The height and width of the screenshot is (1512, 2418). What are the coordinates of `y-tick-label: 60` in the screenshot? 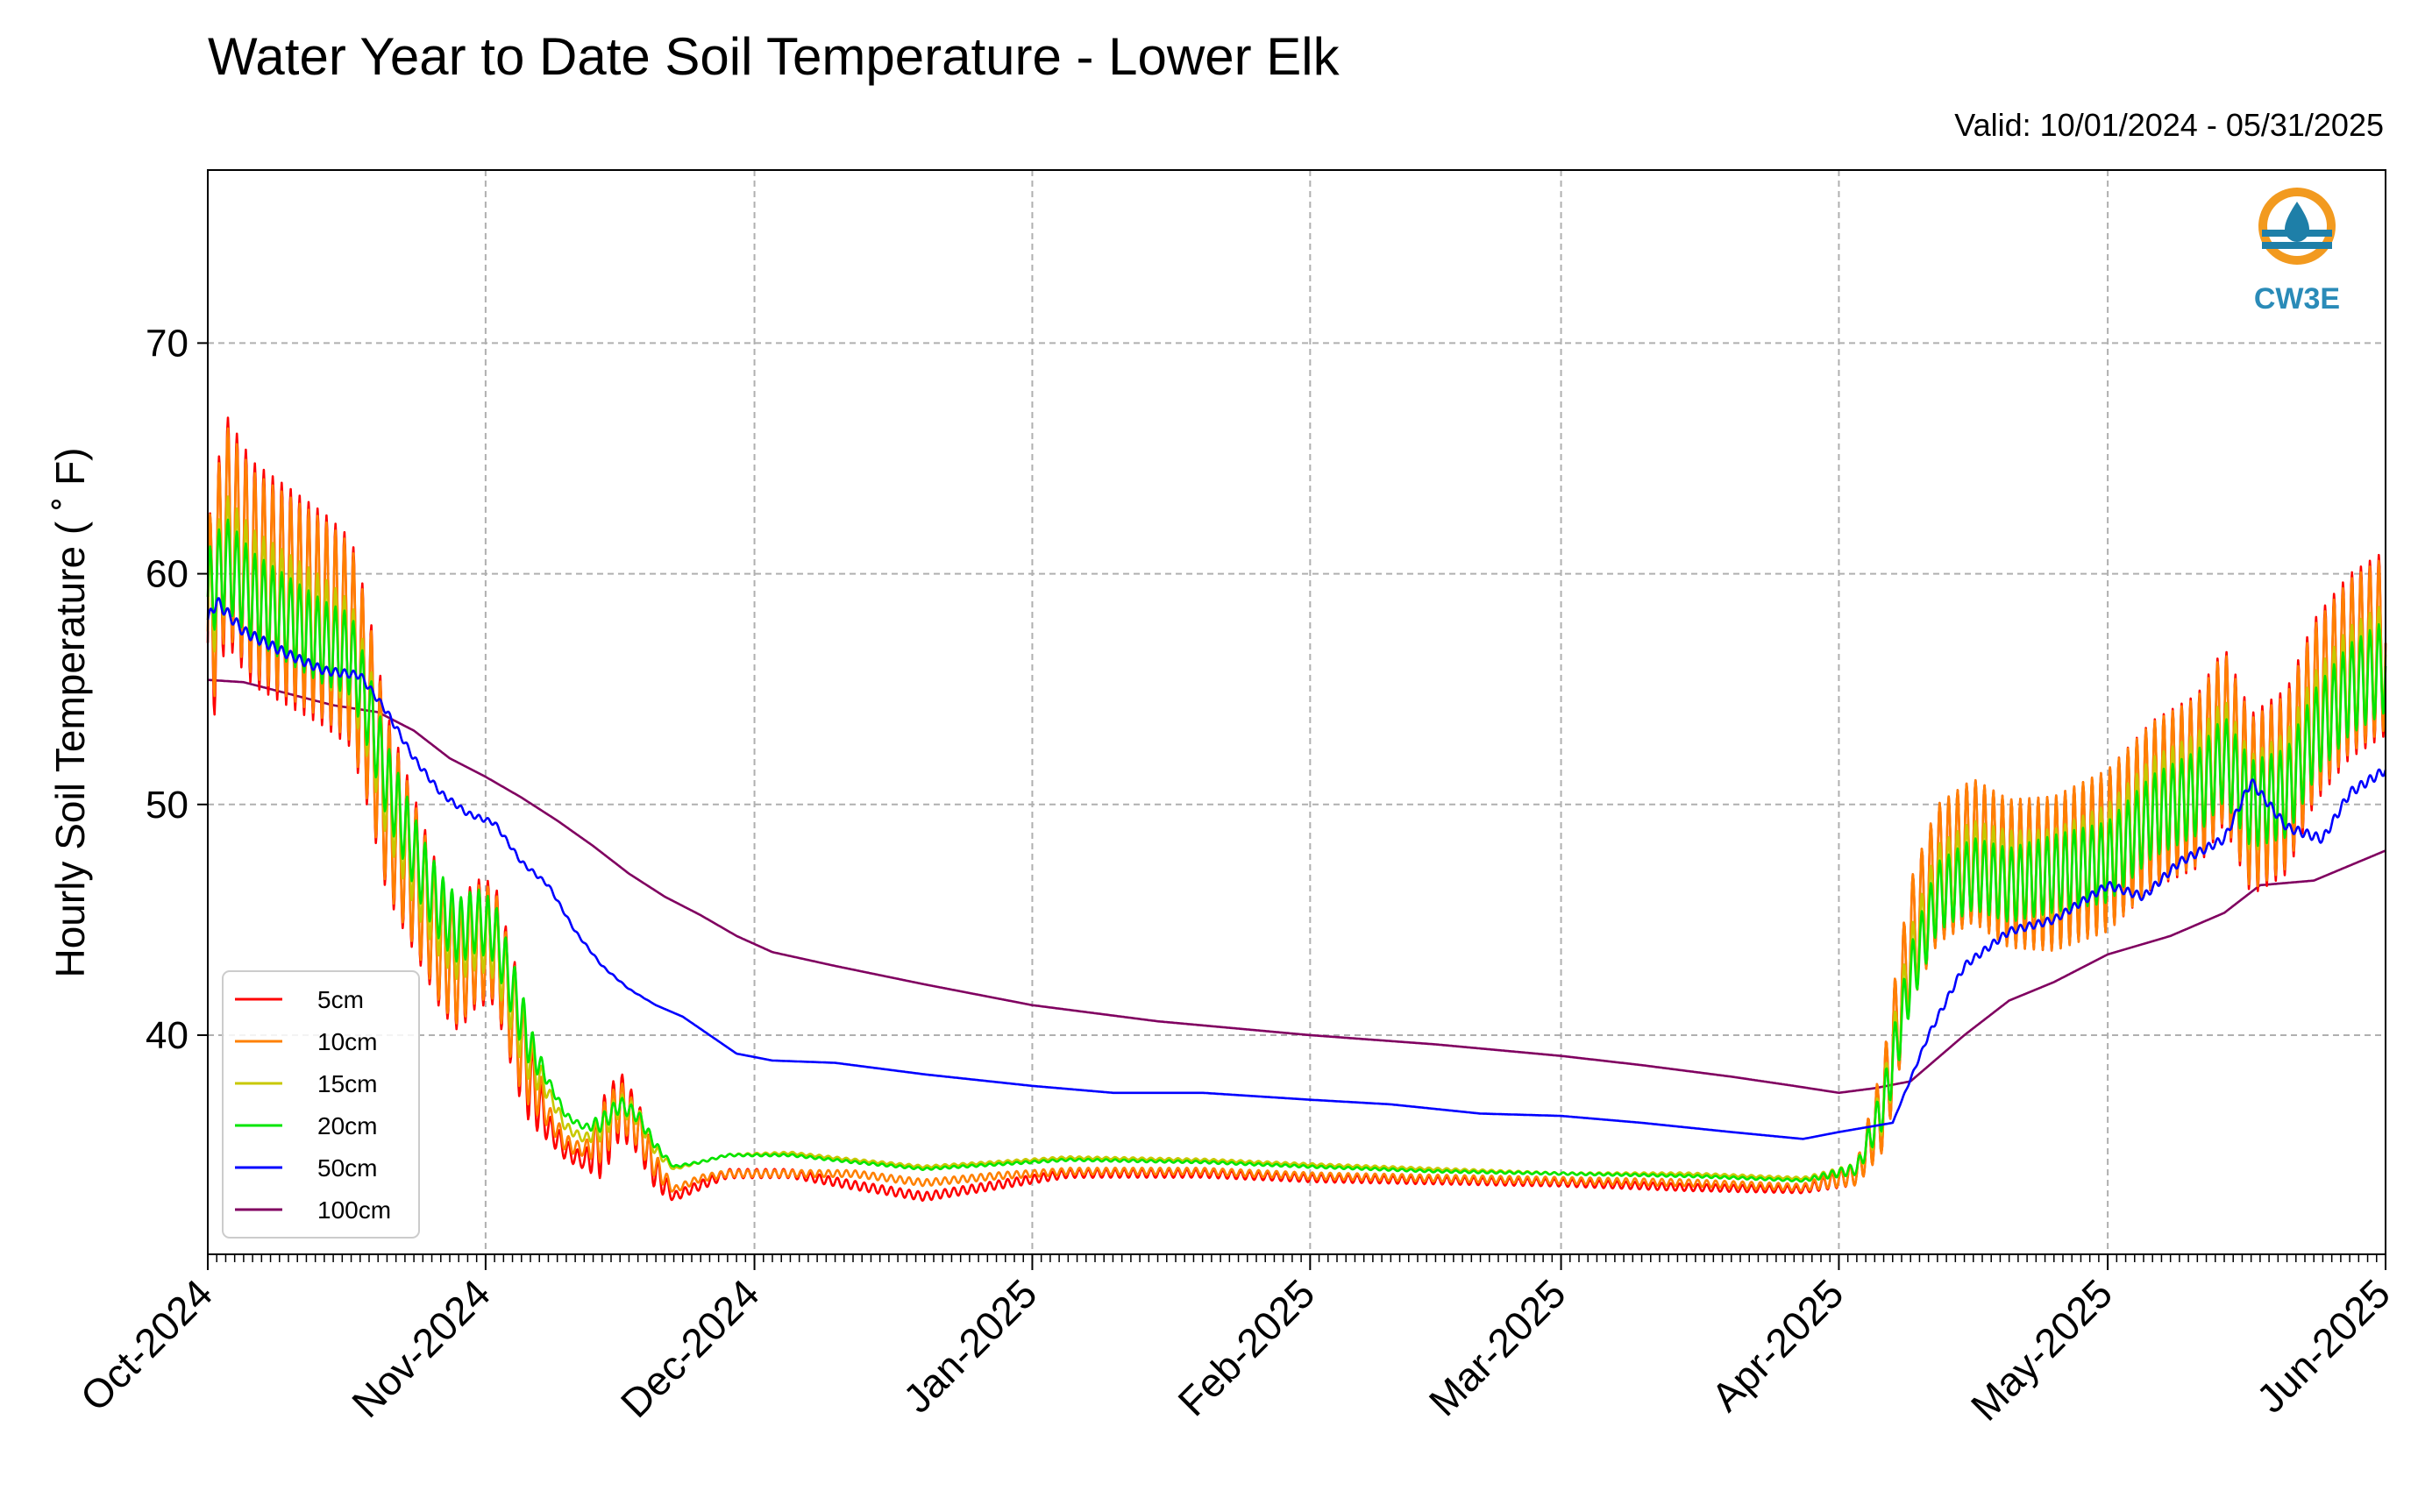 It's located at (167, 574).